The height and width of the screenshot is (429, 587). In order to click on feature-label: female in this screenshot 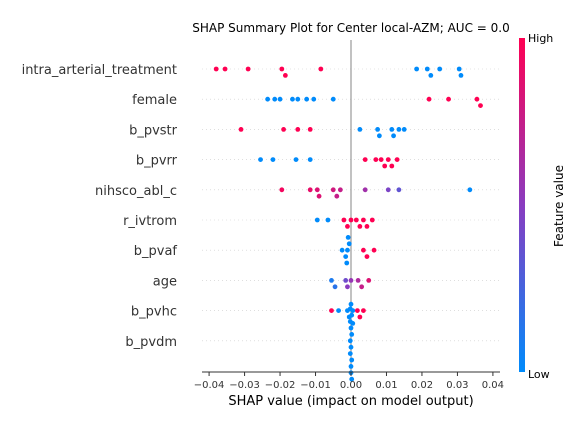, I will do `click(154, 100)`.